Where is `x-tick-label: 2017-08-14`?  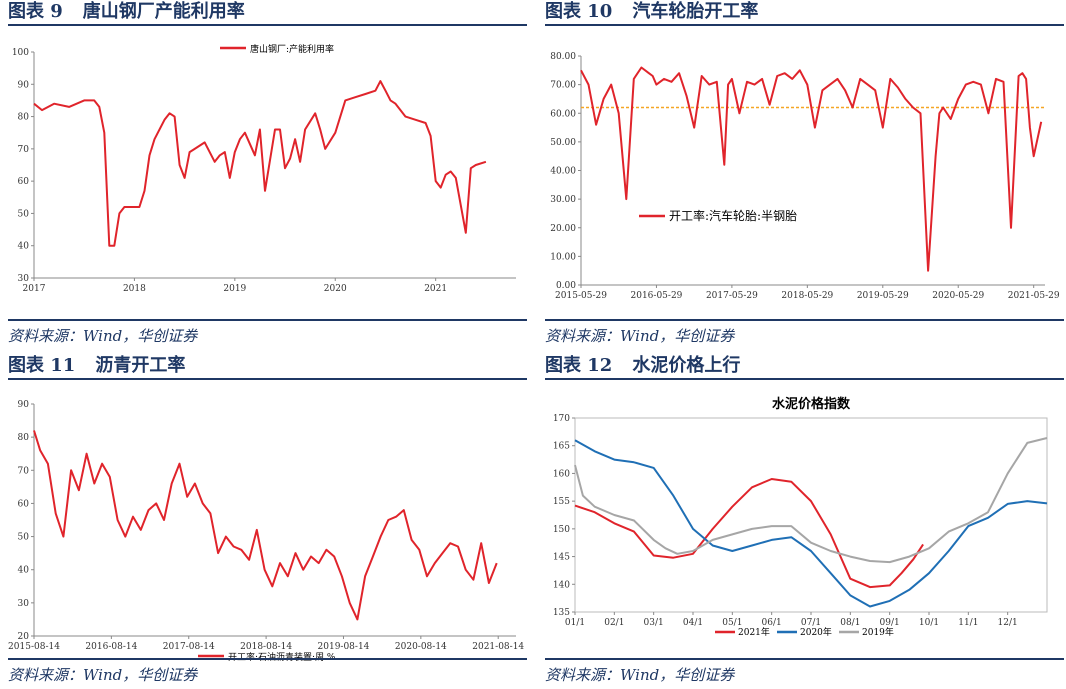
x-tick-label: 2017-08-14 is located at coordinates (189, 647).